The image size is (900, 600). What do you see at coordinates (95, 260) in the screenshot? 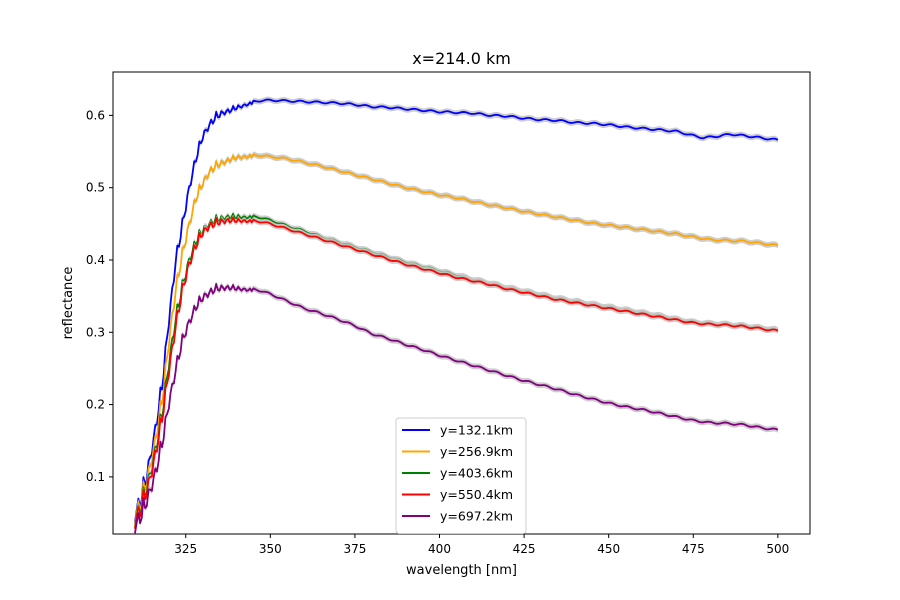
I see `y-tick-label: 0.4` at bounding box center [95, 260].